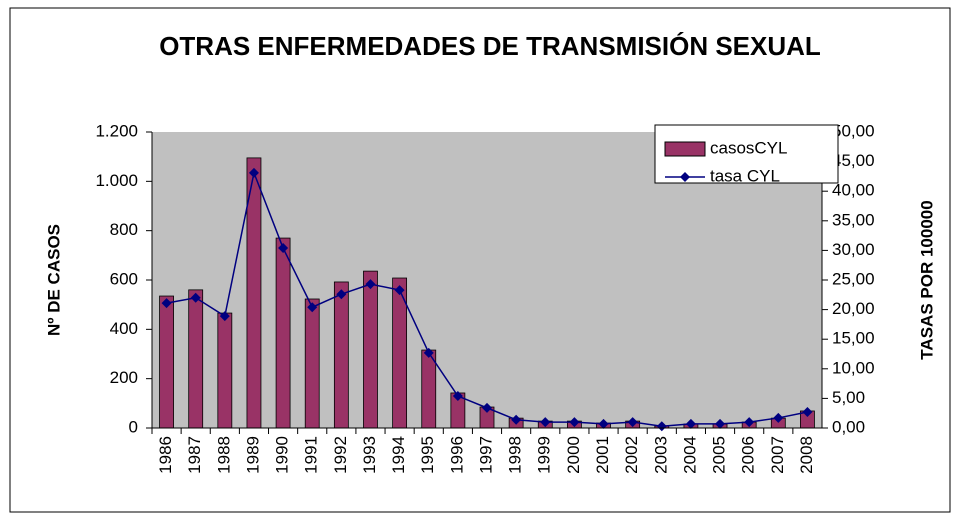 The width and height of the screenshot is (960, 518). I want to click on x-tick-label: 2002, so click(631, 455).